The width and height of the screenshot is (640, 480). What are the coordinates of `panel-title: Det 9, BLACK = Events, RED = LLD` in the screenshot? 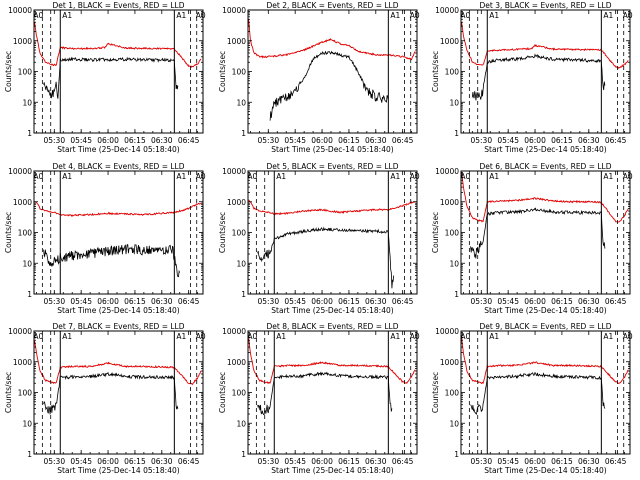 It's located at (545, 326).